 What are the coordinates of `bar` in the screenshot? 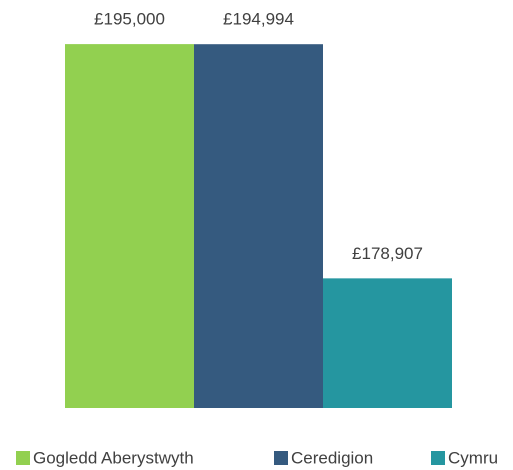 It's located at (387, 343).